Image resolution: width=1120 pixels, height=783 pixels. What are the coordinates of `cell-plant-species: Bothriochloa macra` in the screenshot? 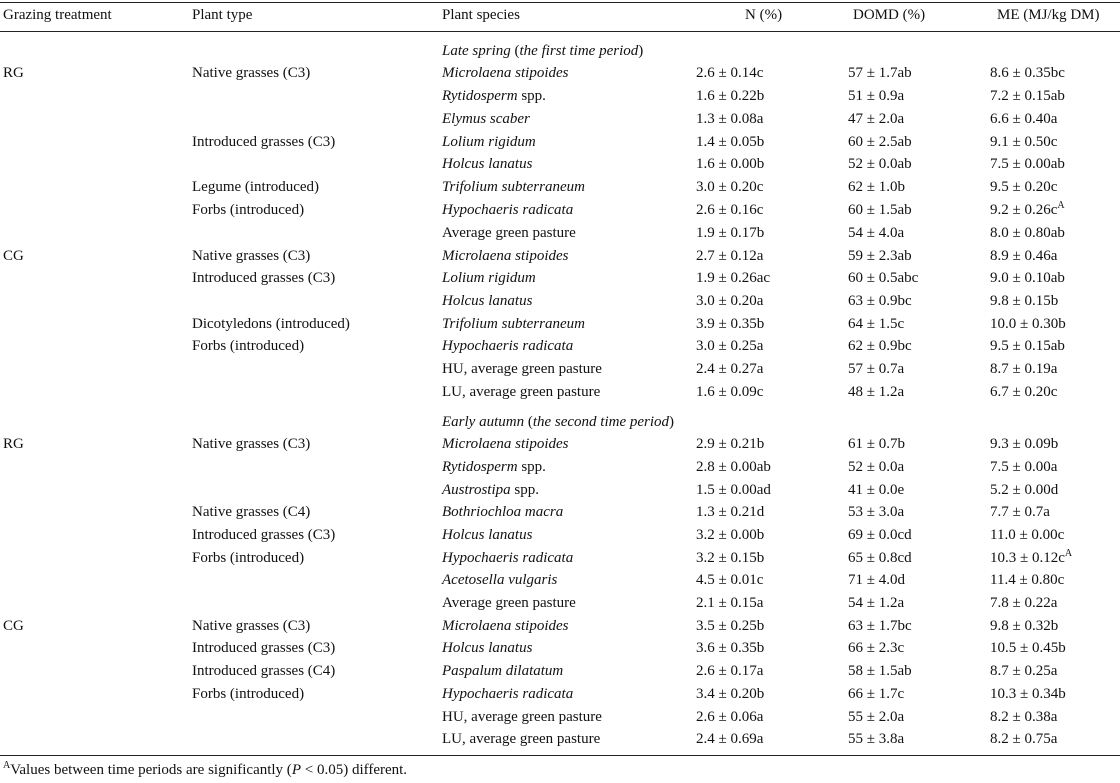 It's located at (502, 512).